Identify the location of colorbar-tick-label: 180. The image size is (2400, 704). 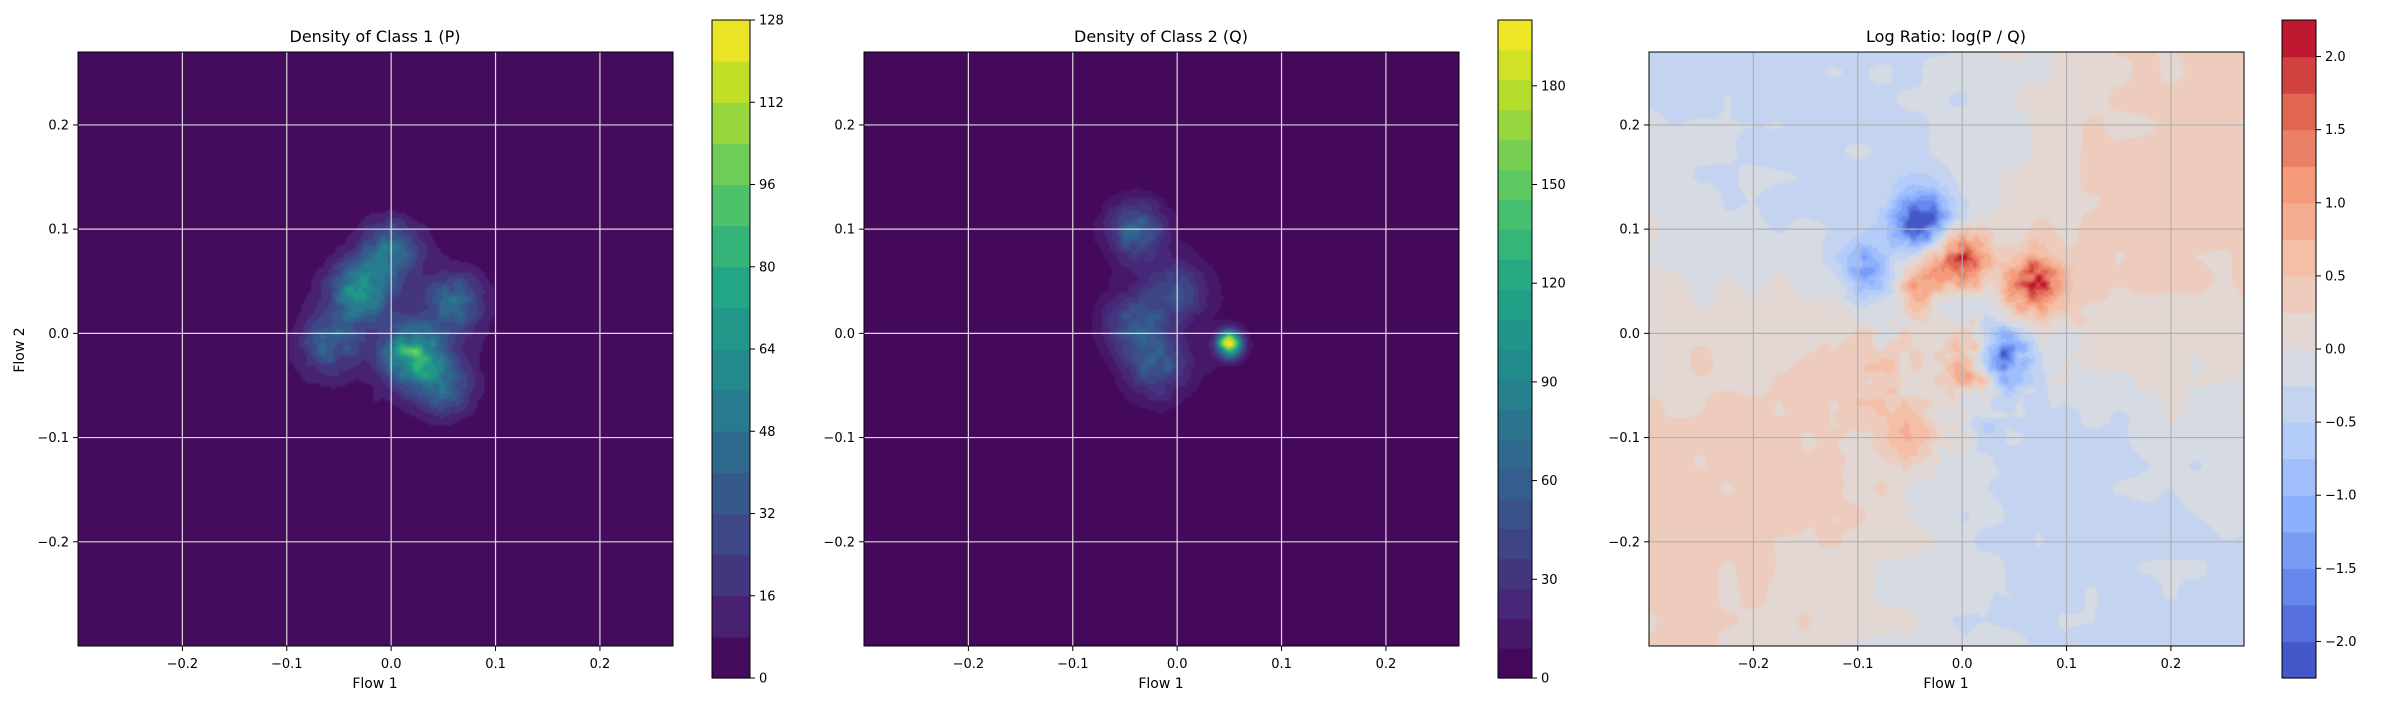
(1553, 86).